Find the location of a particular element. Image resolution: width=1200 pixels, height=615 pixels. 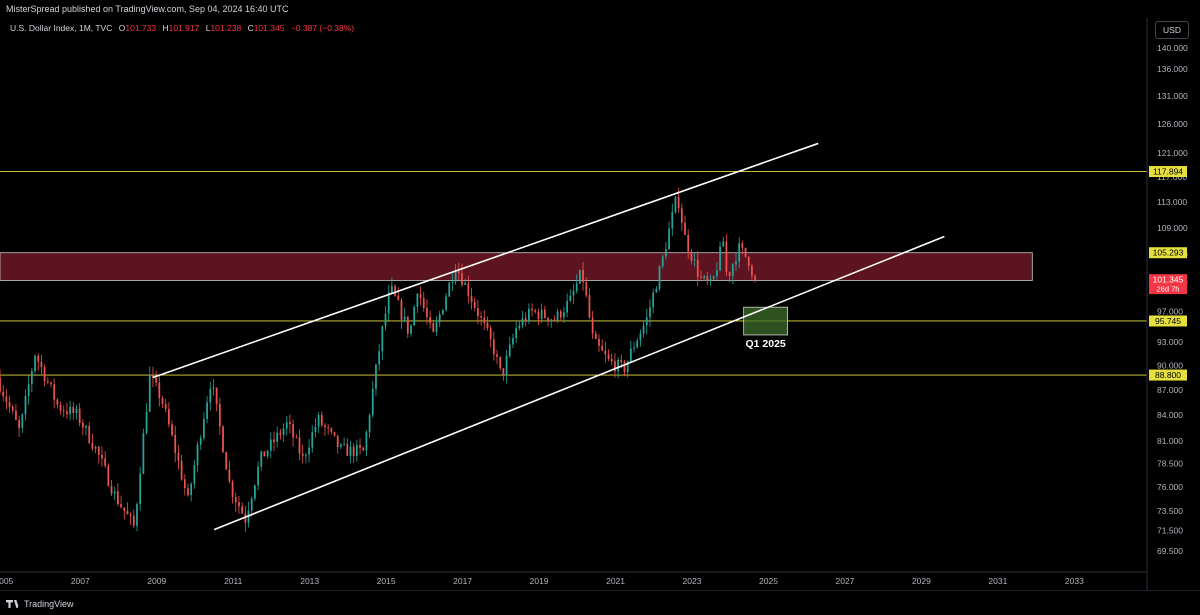

x-tick-label: 2021 is located at coordinates (615, 581).